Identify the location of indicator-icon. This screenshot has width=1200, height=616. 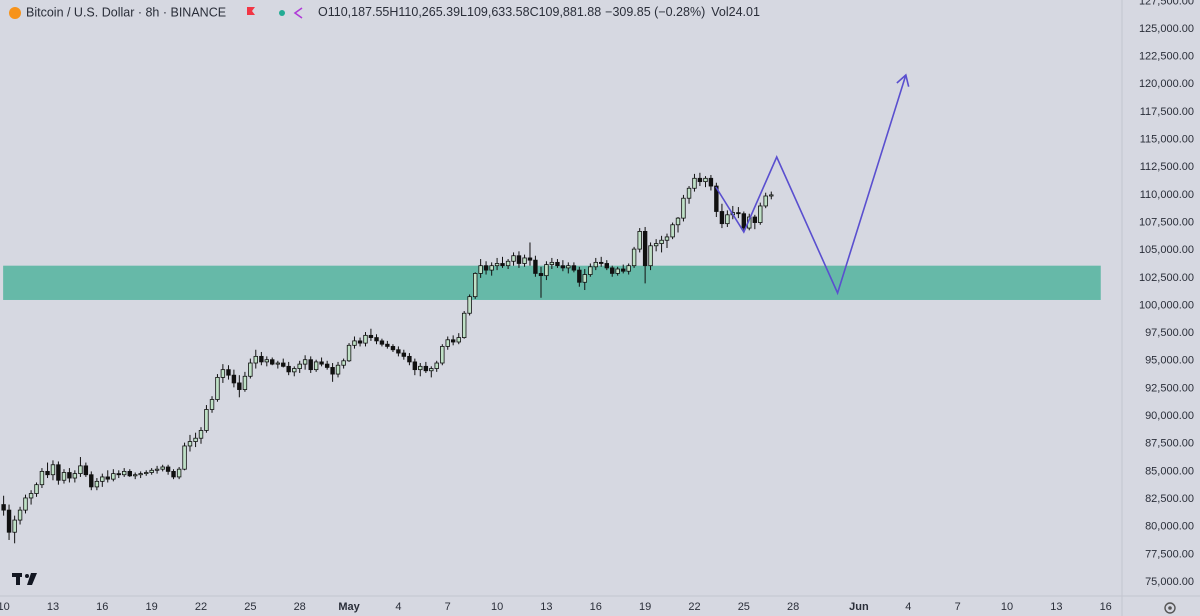
(298, 13).